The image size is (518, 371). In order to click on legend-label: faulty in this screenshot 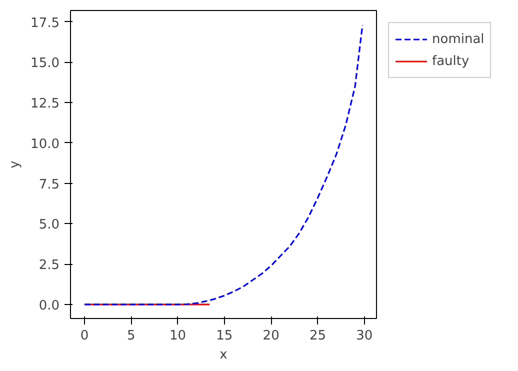, I will do `click(451, 61)`.